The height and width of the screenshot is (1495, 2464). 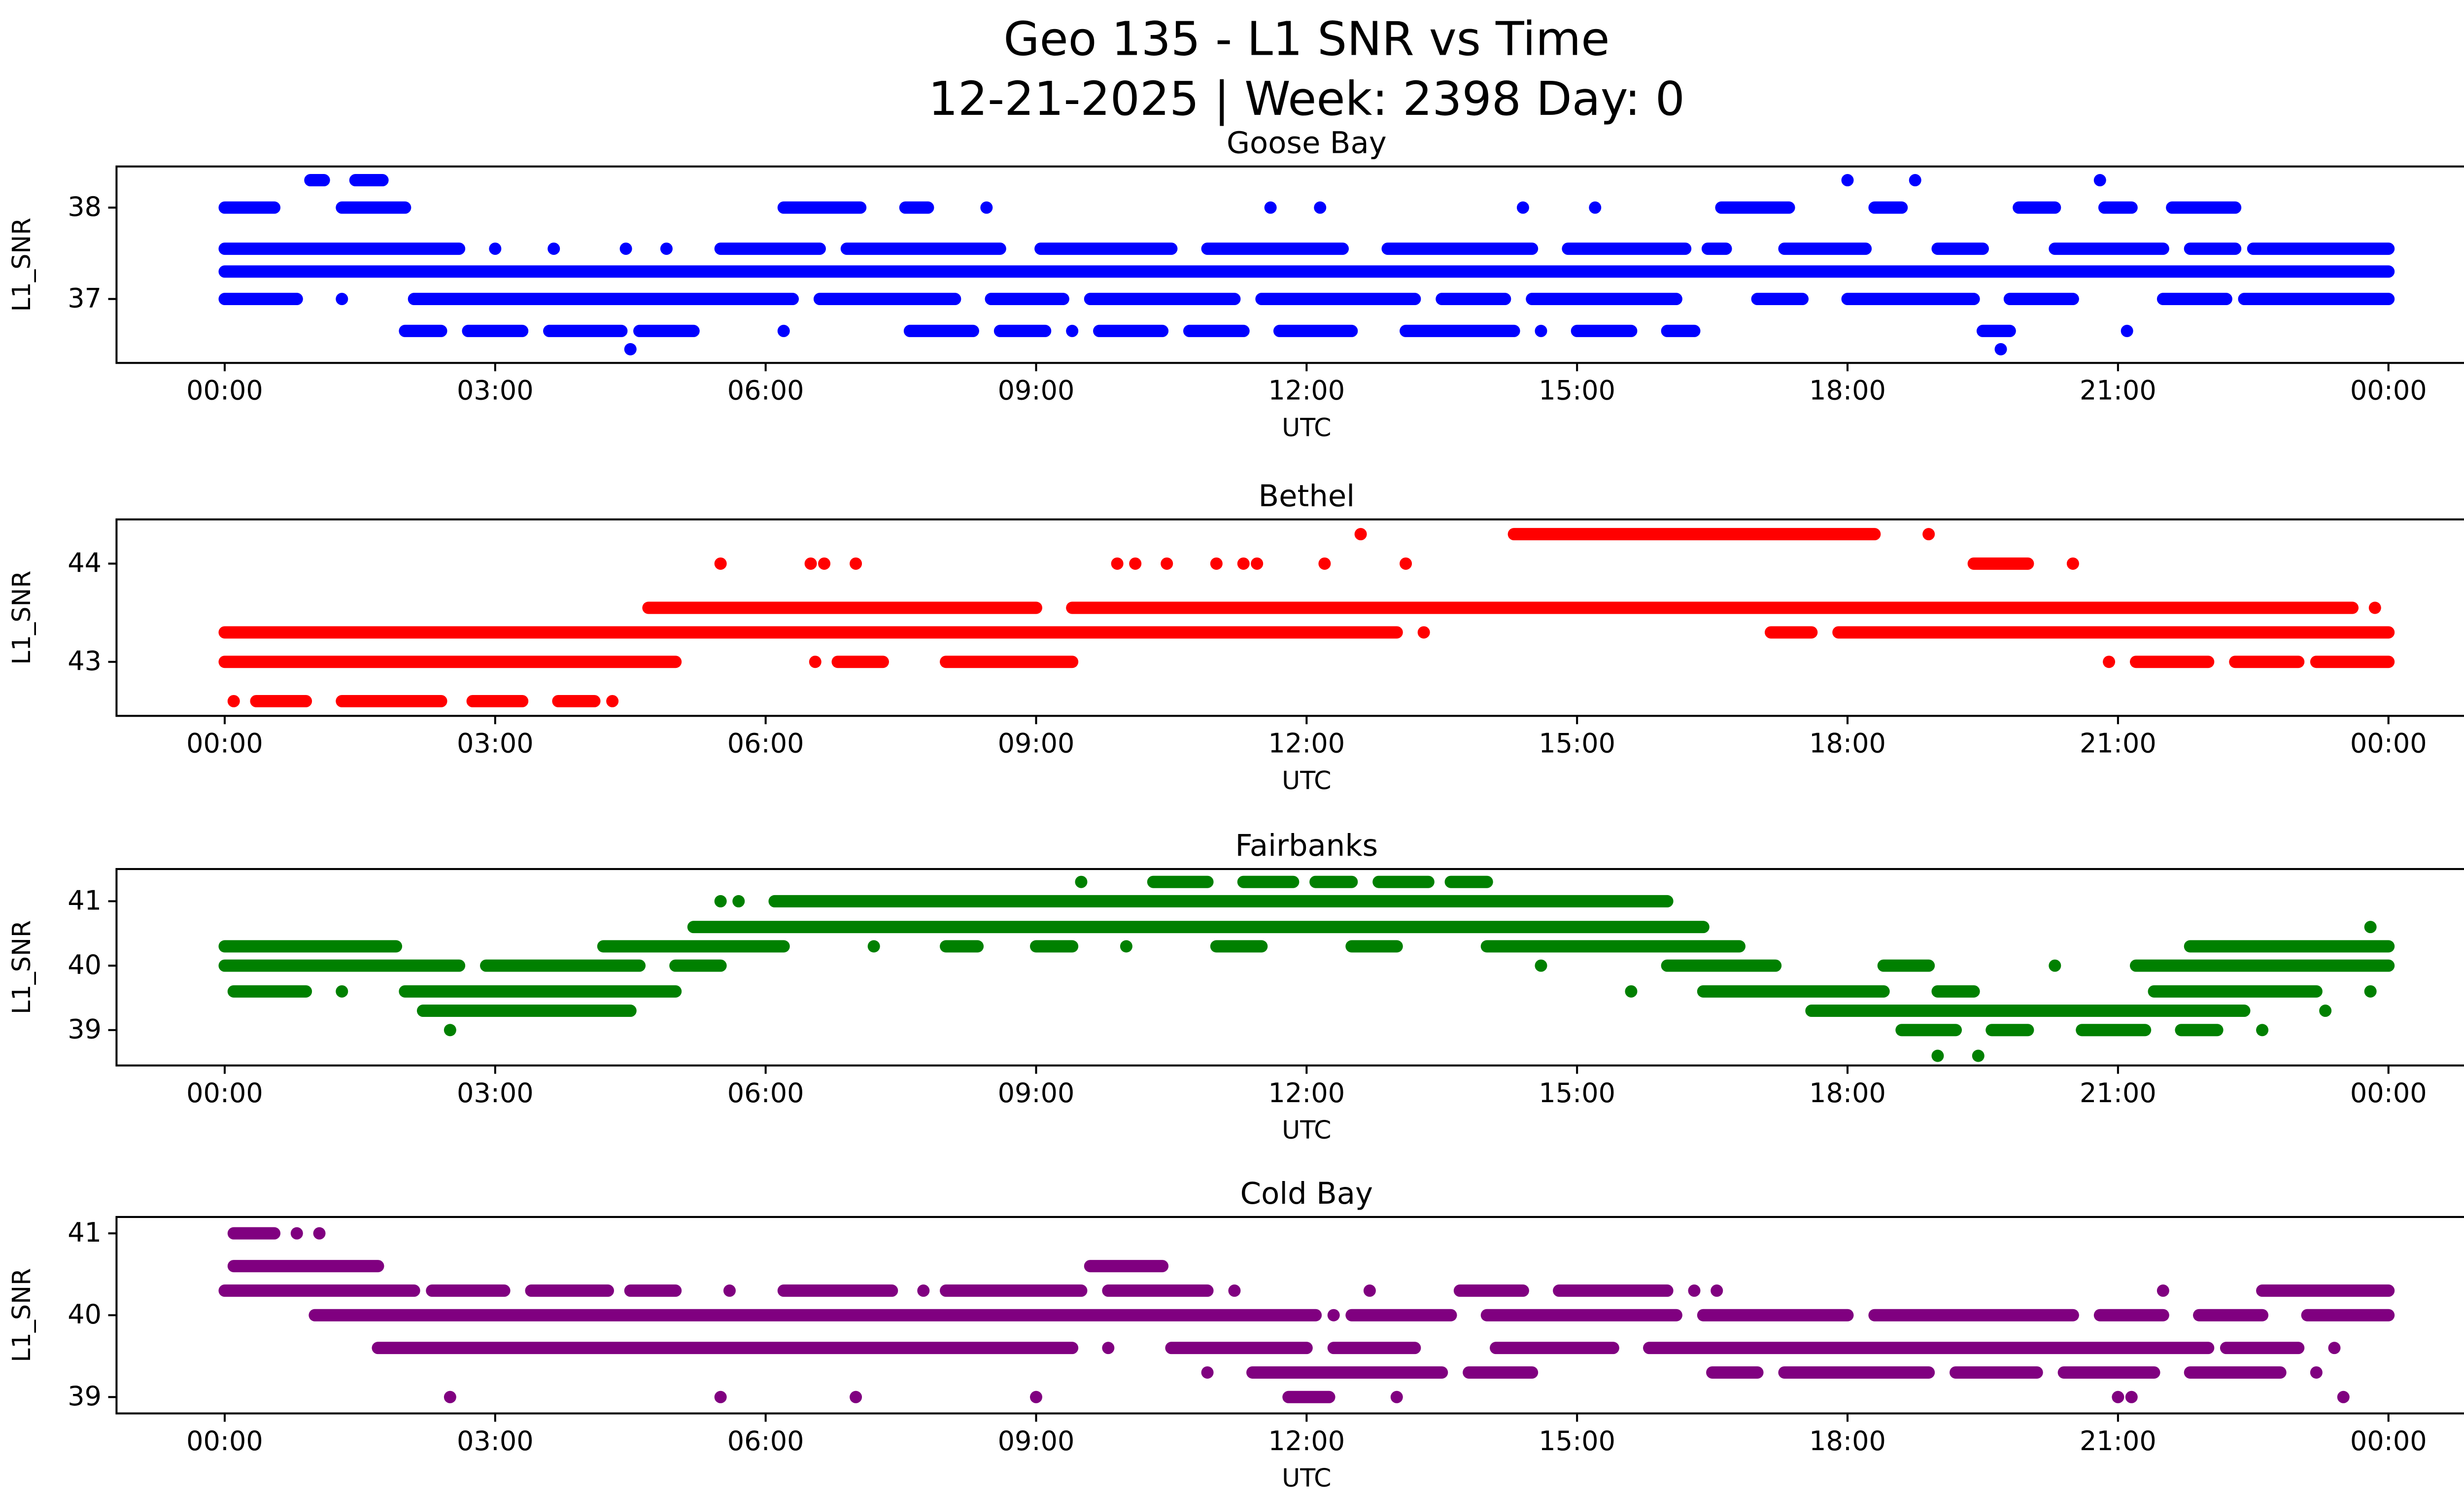 I want to click on subplot-title: Bethel, so click(x=1306, y=496).